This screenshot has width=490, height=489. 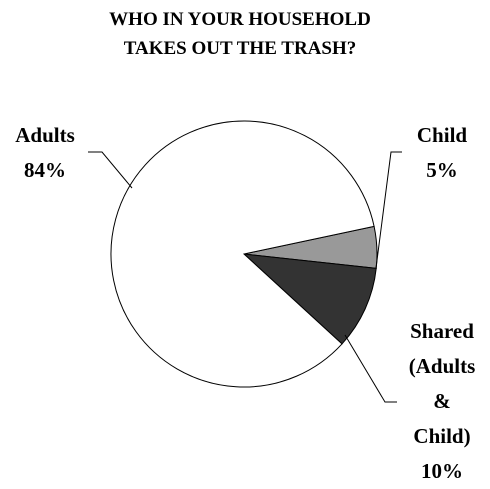 What do you see at coordinates (309, 299) in the screenshot?
I see `shared-slice` at bounding box center [309, 299].